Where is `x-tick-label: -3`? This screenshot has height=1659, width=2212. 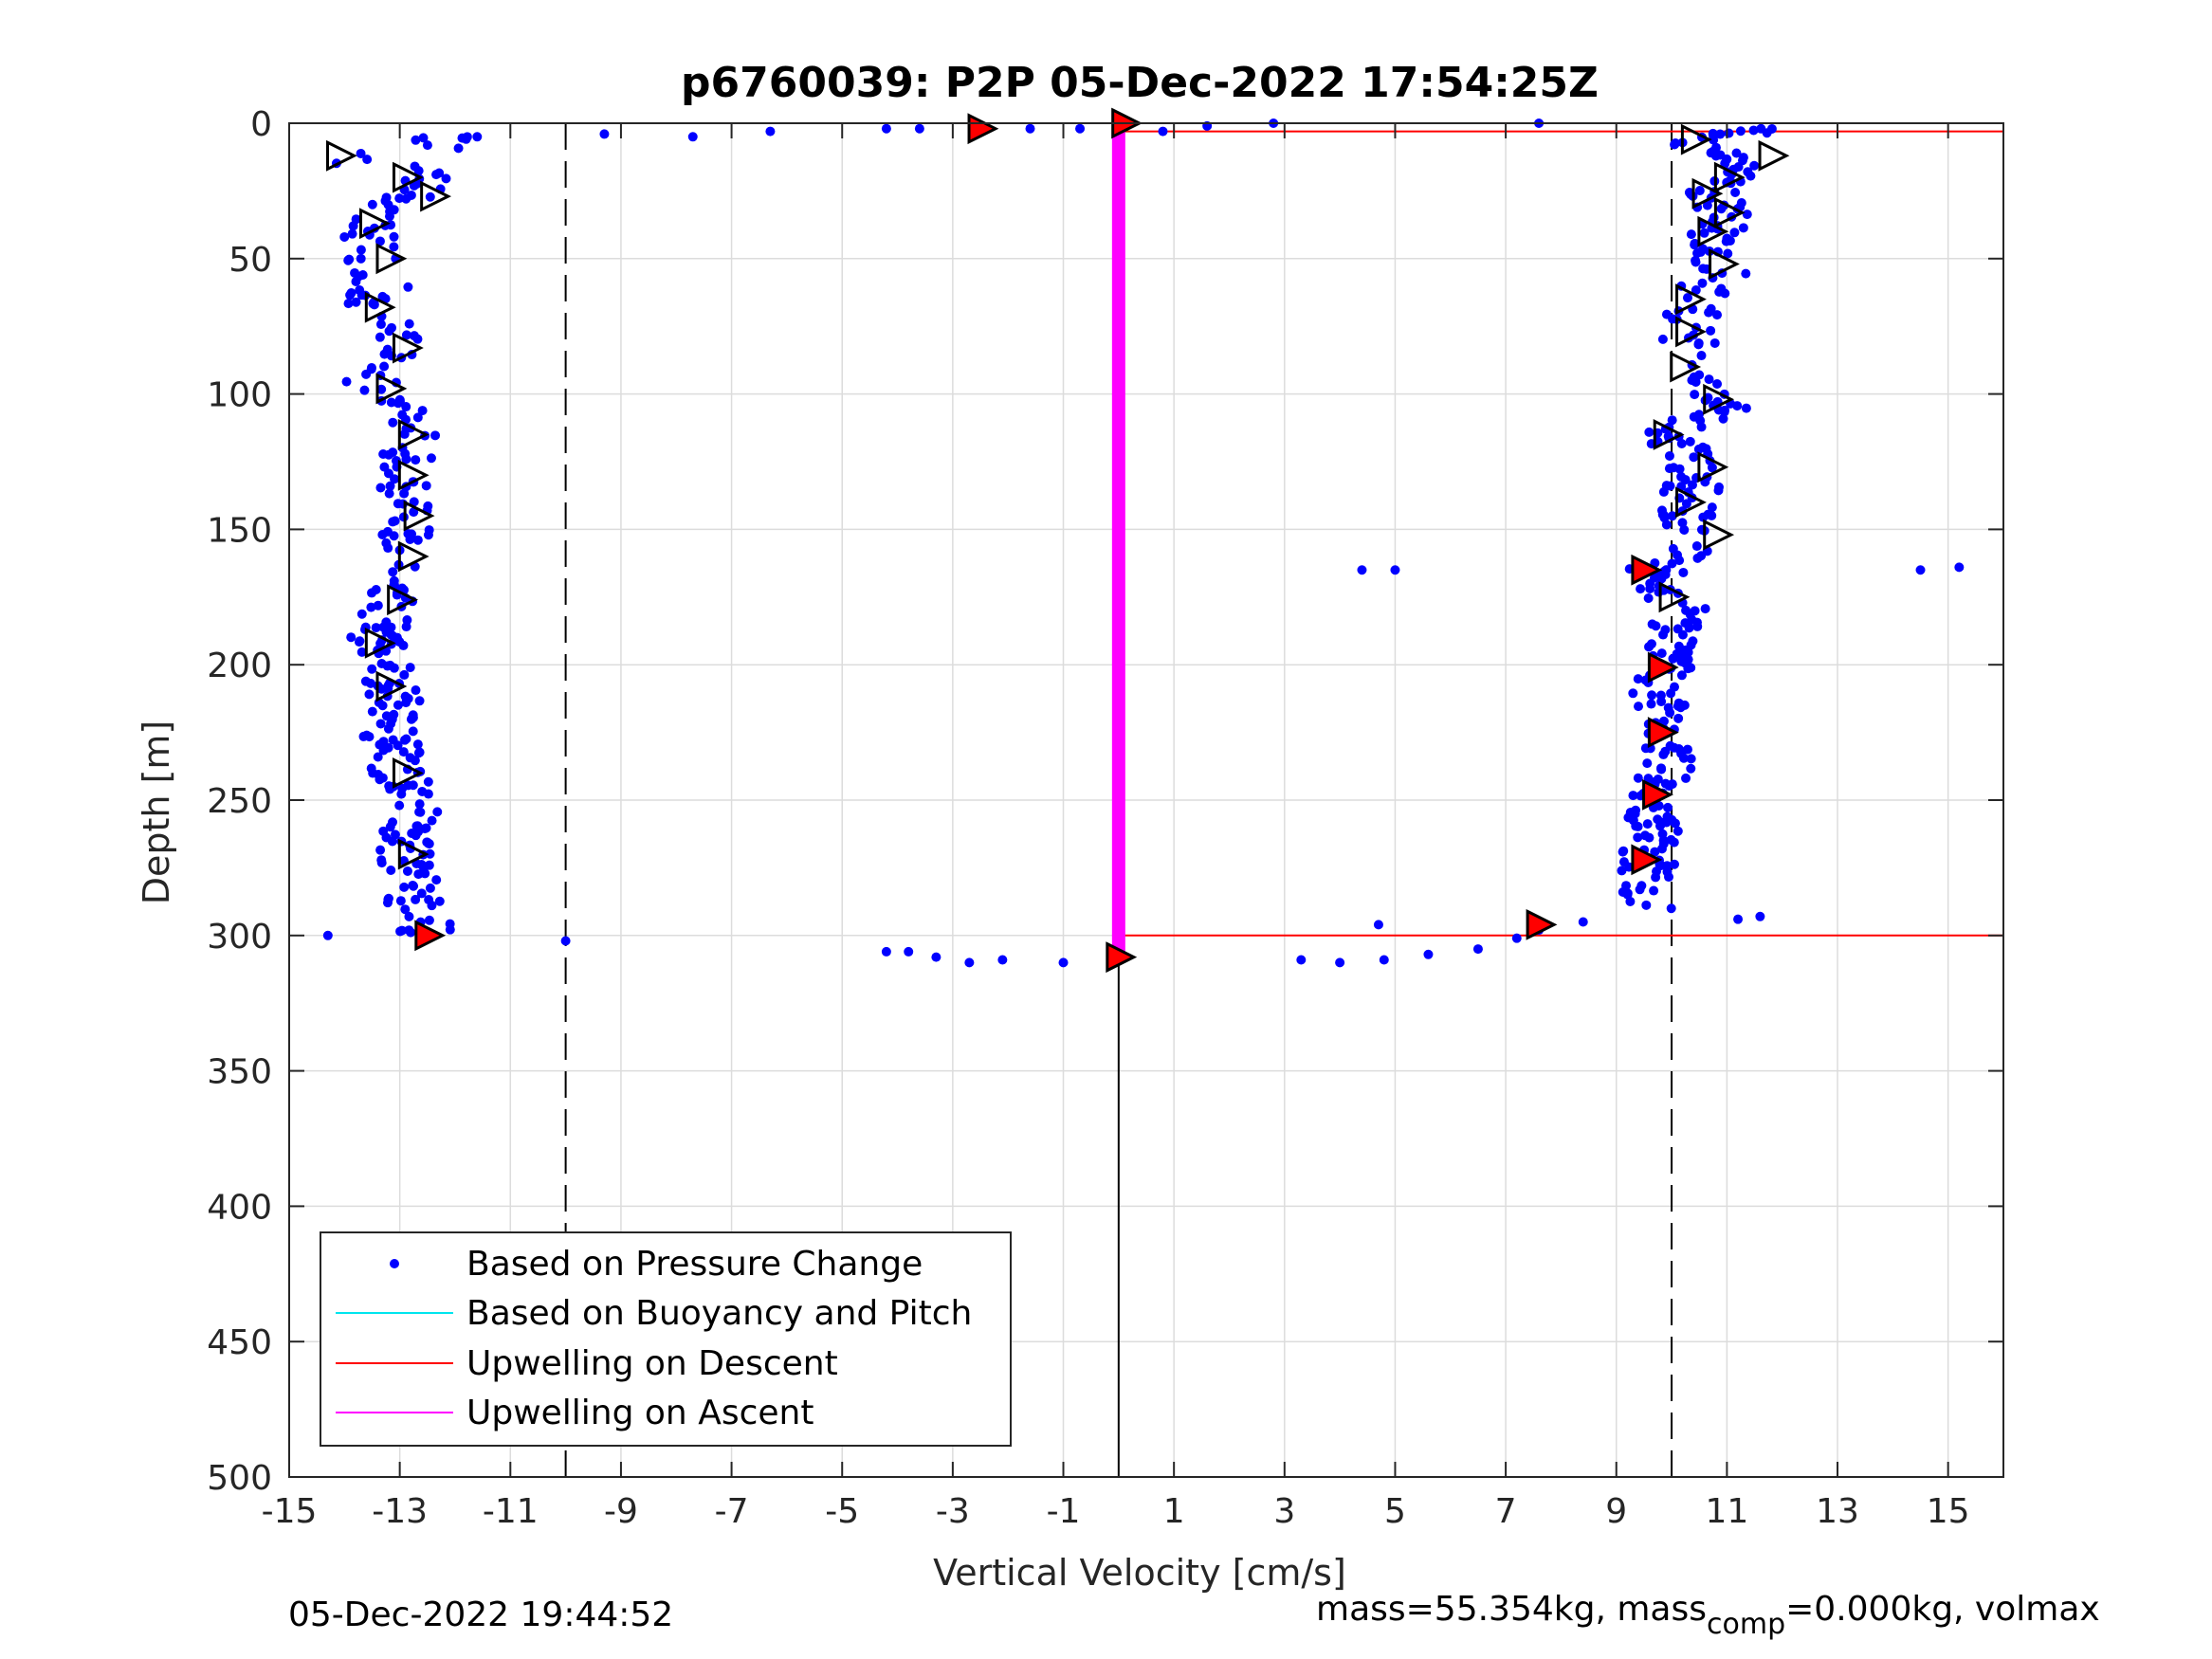
x-tick-label: -3 is located at coordinates (953, 1511).